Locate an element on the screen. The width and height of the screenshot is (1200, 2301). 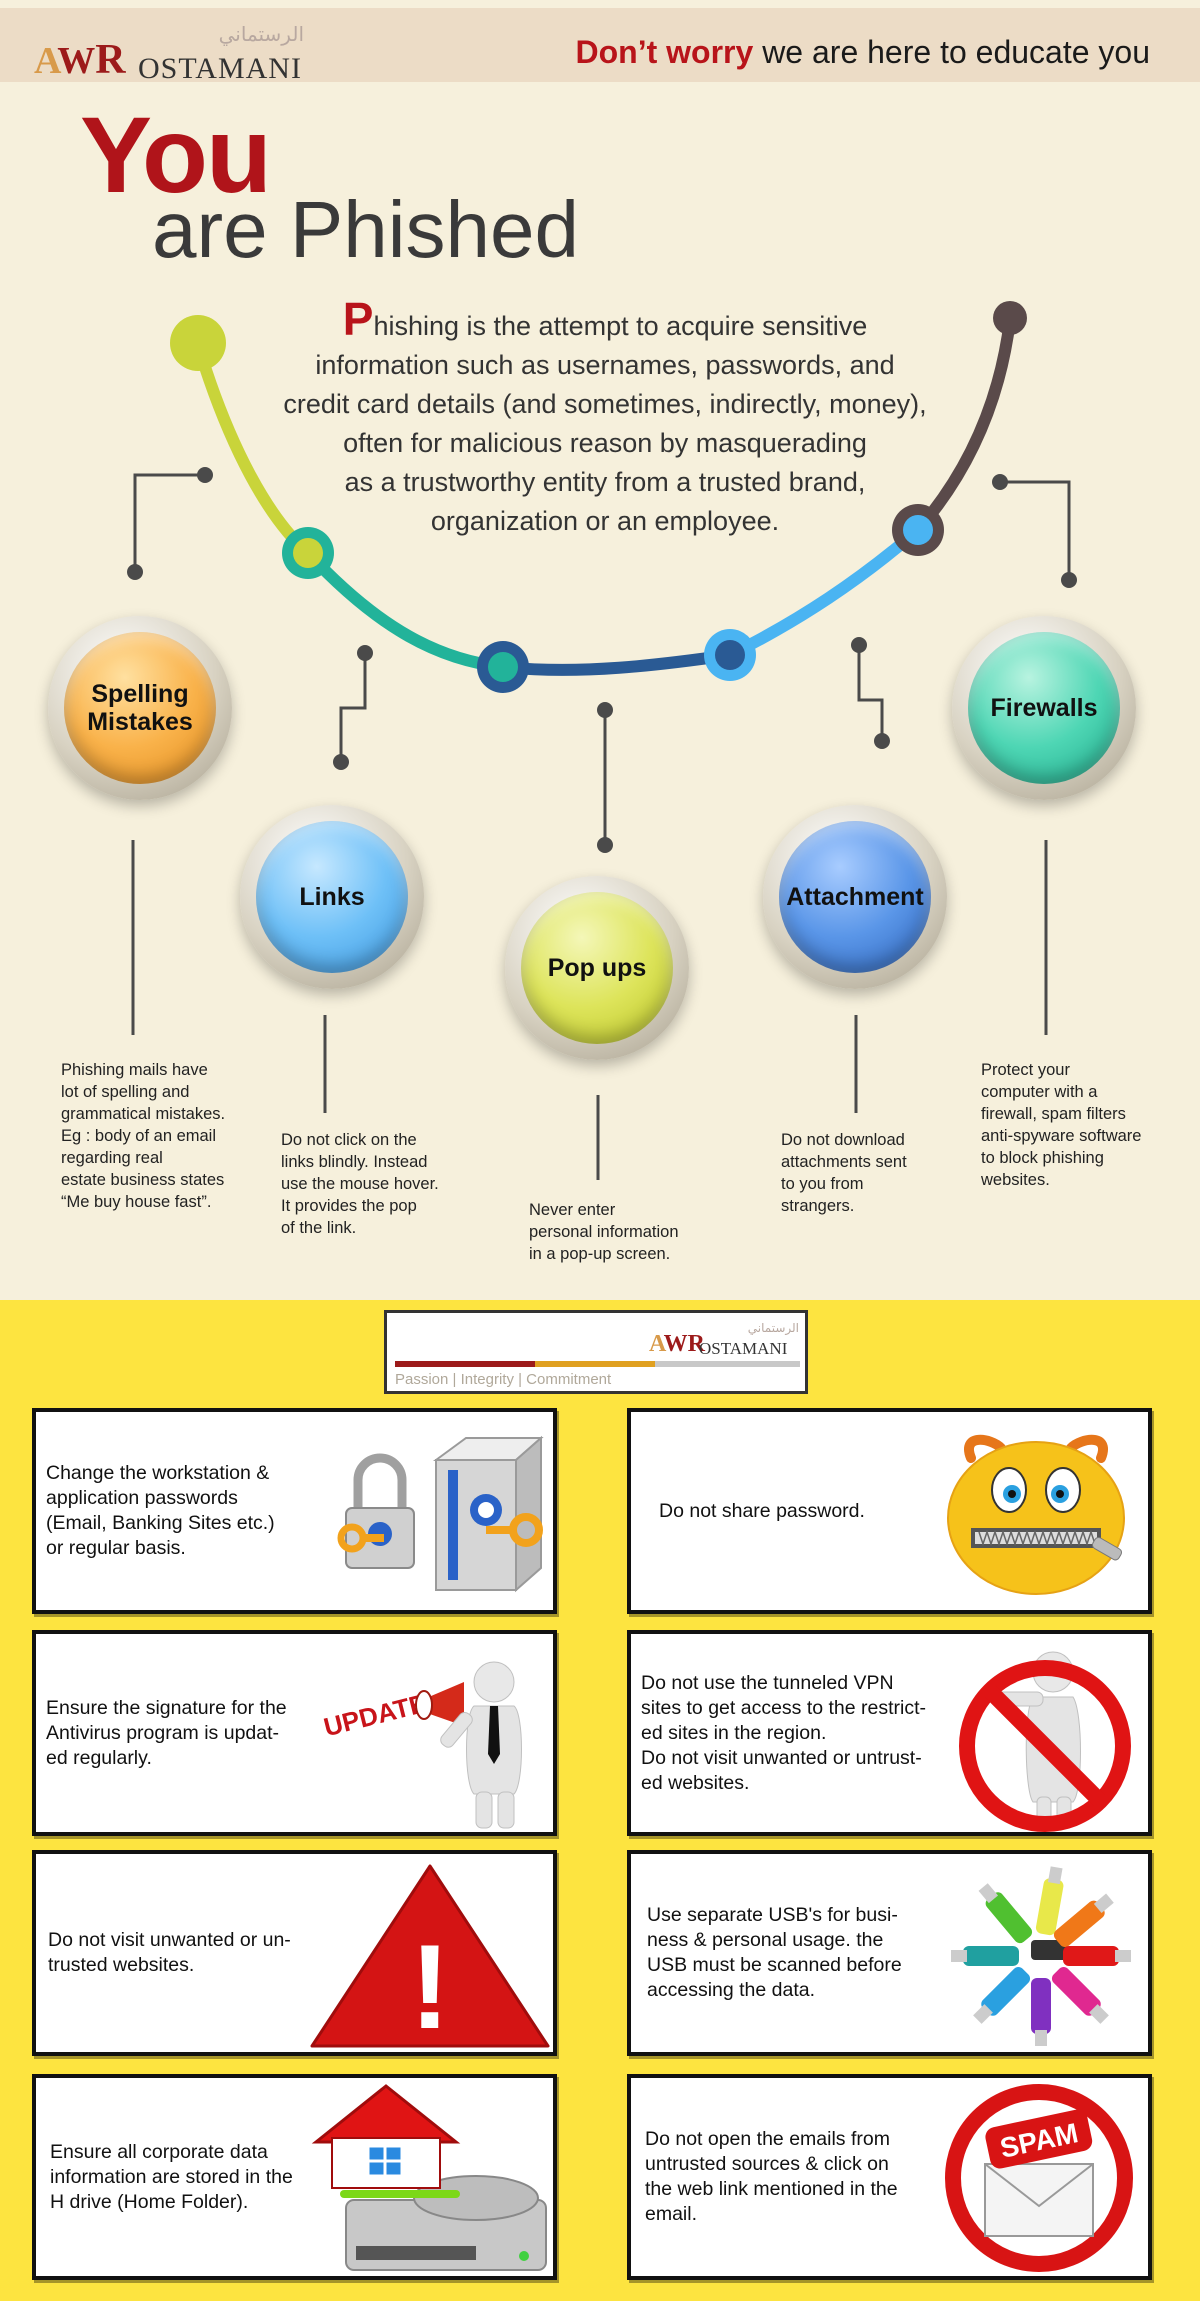
tagline-rest: we are here to educate you is located at coordinates (951, 52).